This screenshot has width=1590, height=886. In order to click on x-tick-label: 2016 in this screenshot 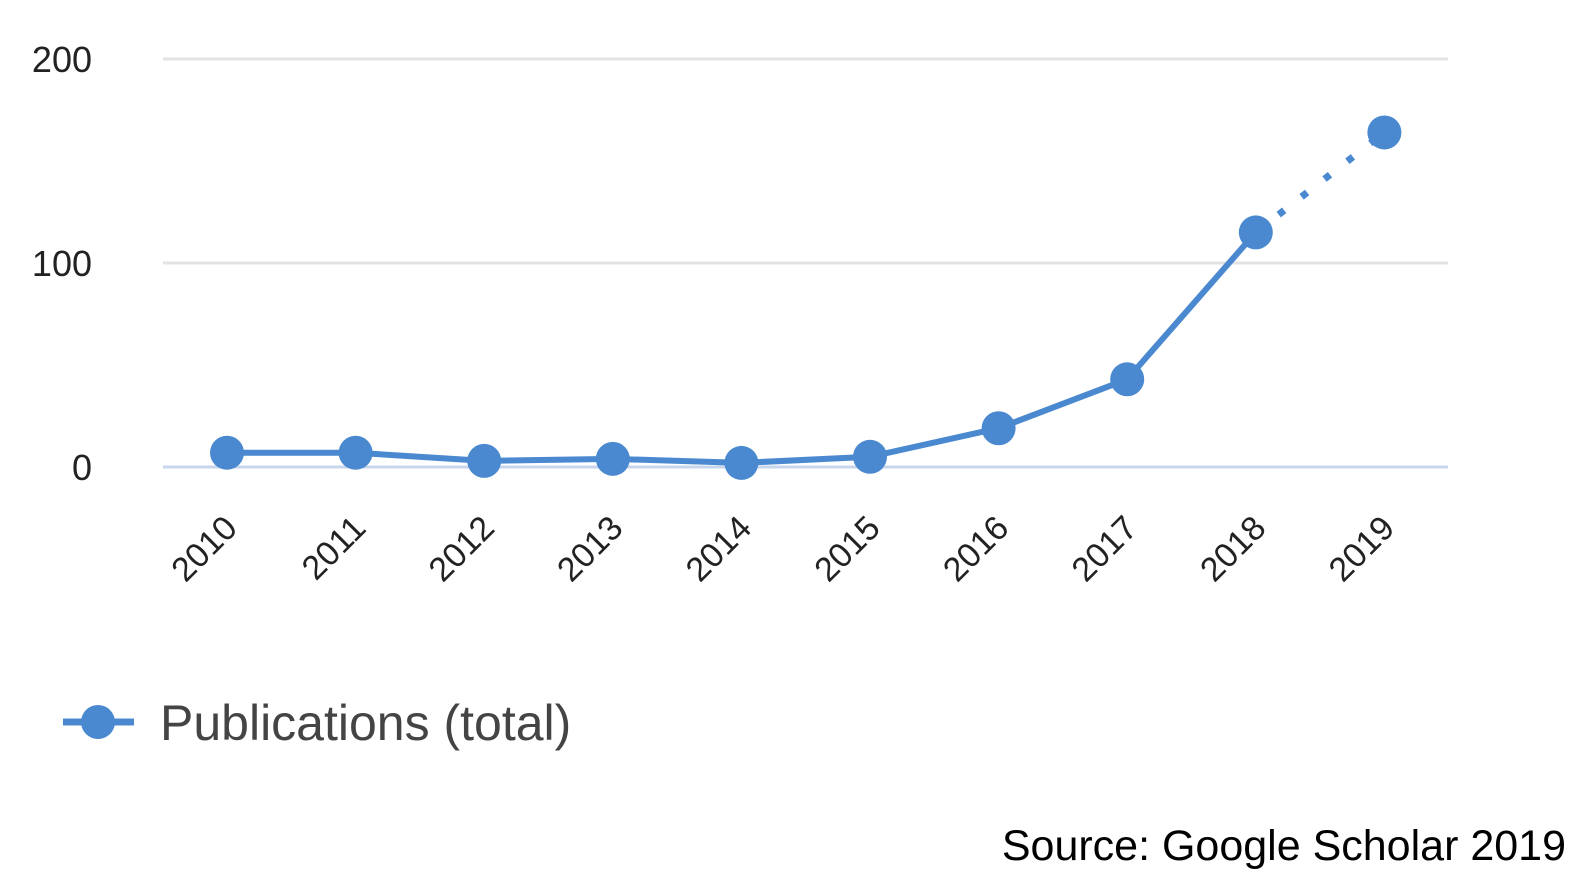, I will do `click(976, 549)`.